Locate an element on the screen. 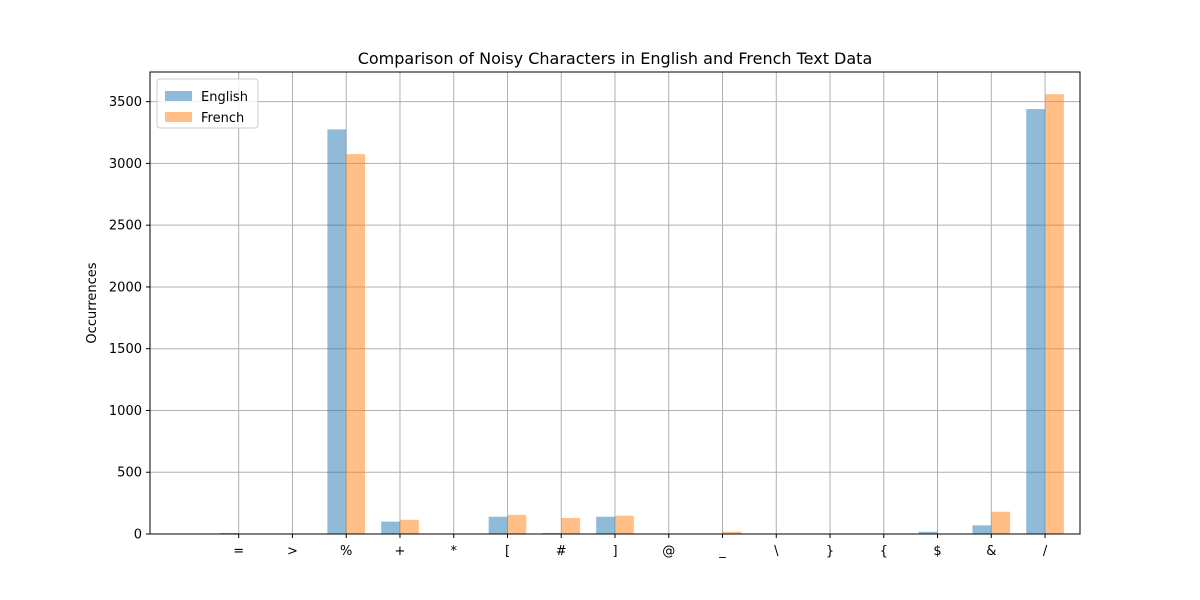  x-tick-label: [ is located at coordinates (507, 551).